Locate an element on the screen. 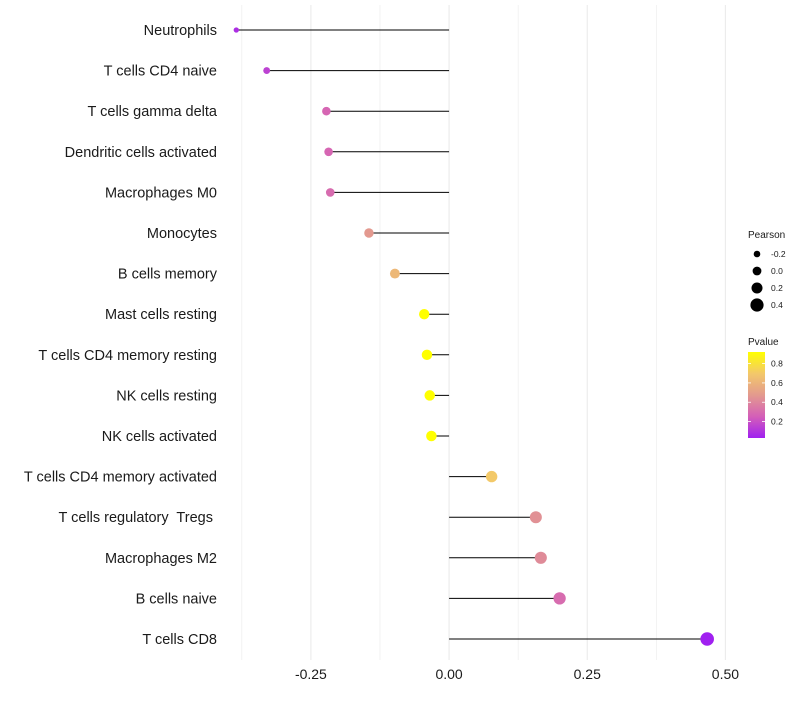  color-legend-label-1: 0.4 is located at coordinates (777, 402).